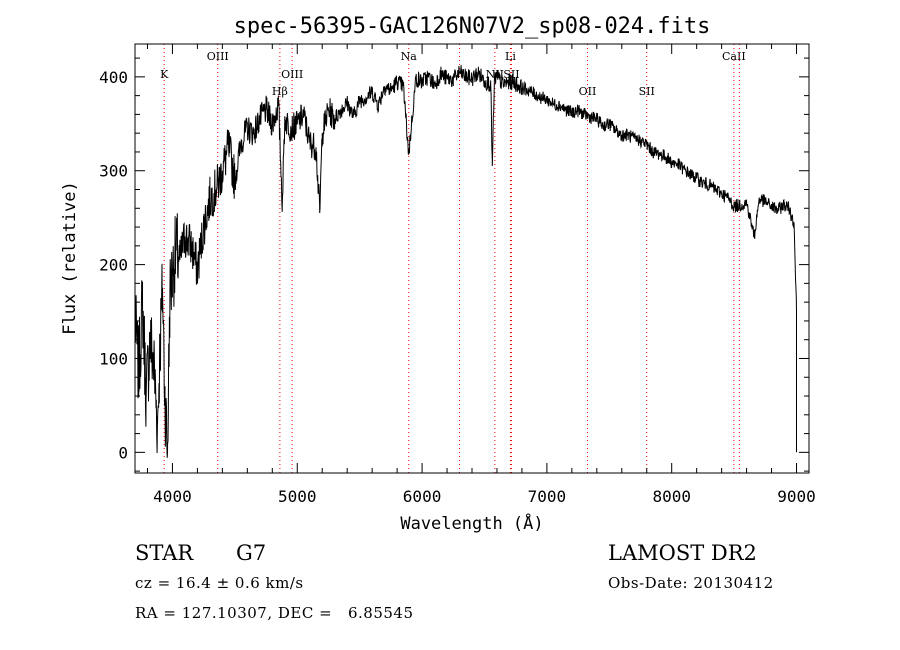  I want to click on x-tick-label: 4000, so click(172, 496).